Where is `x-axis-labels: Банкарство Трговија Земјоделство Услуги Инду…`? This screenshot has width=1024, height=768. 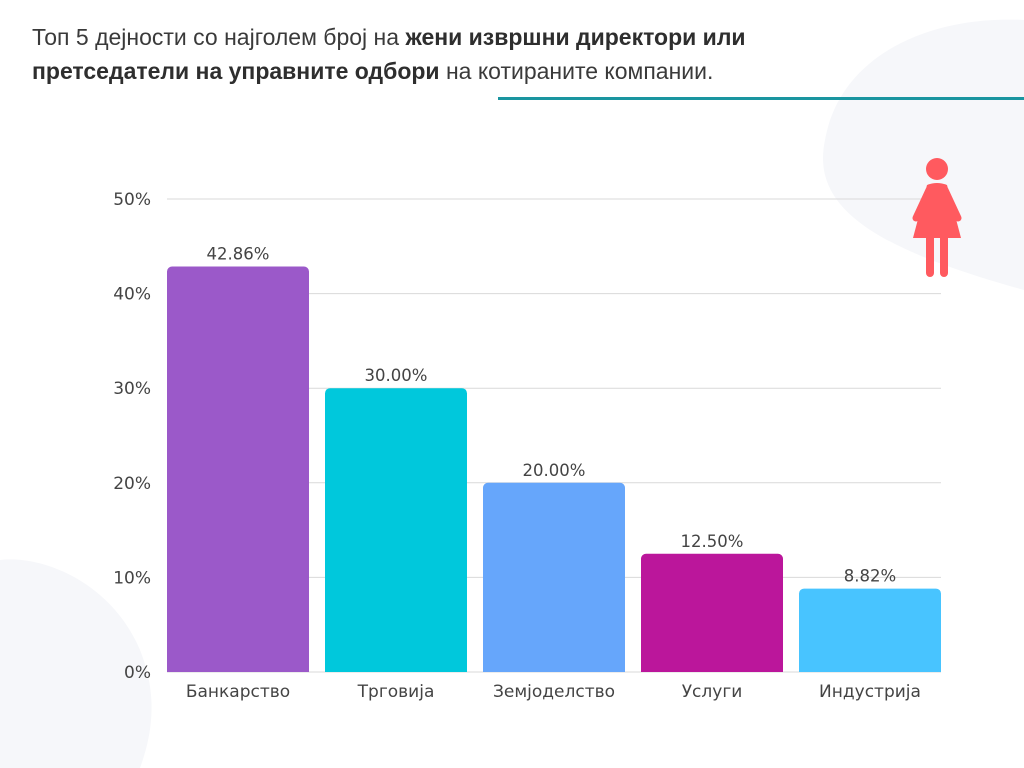 x-axis-labels: Банкарство Трговија Земјоделство Услуги Инду… is located at coordinates (553, 692).